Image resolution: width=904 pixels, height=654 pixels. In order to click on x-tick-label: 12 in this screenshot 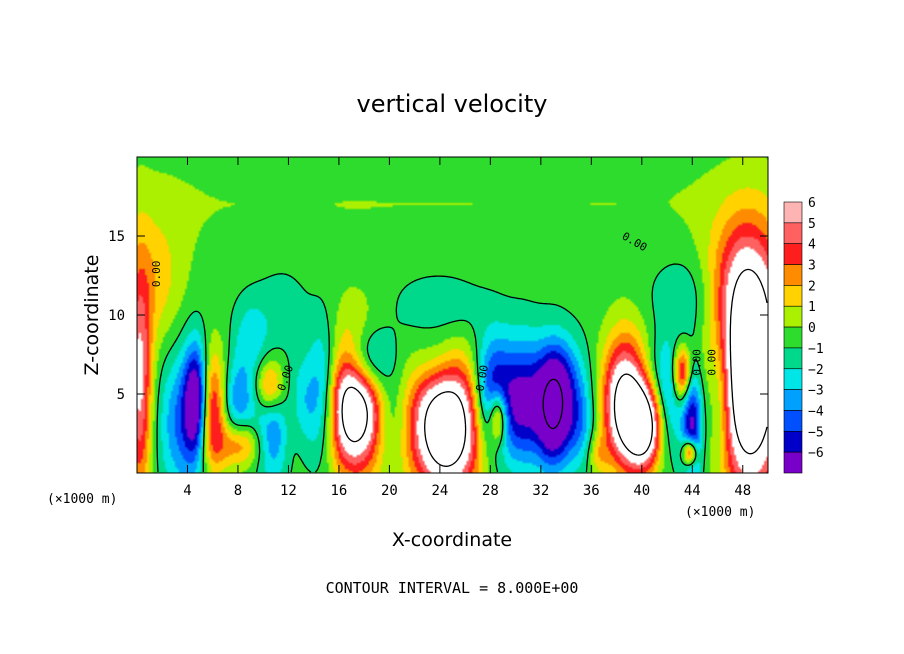, I will do `click(288, 491)`.